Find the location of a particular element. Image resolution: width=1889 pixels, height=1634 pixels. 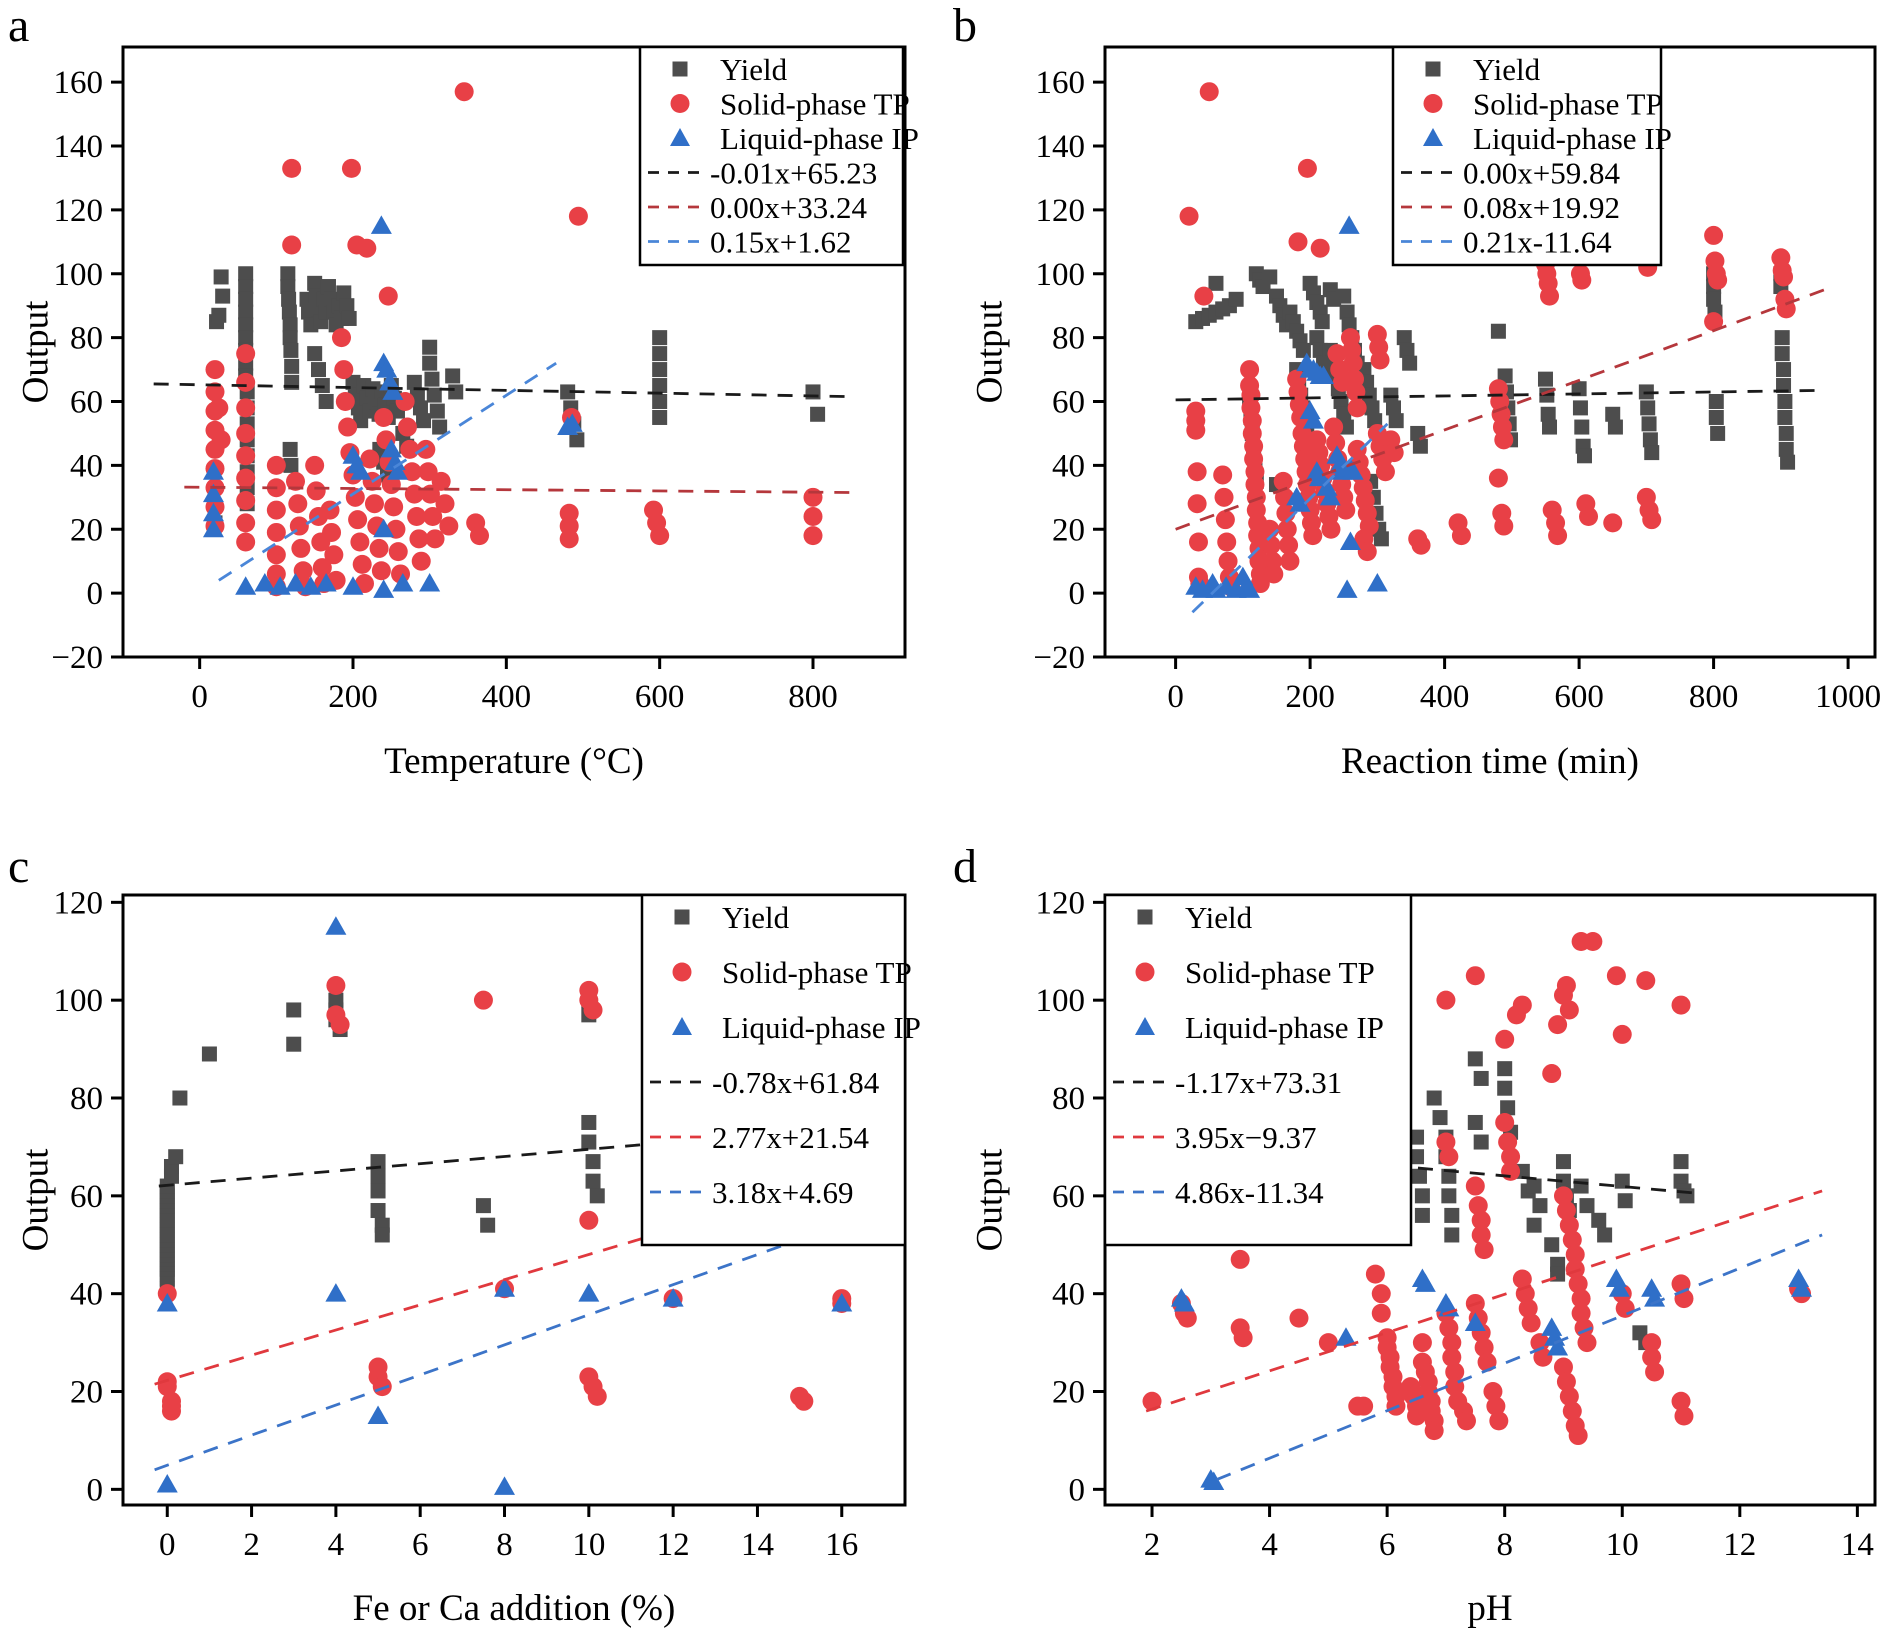

legend-entry: 4.86x-11.34 is located at coordinates (1218, 1192).